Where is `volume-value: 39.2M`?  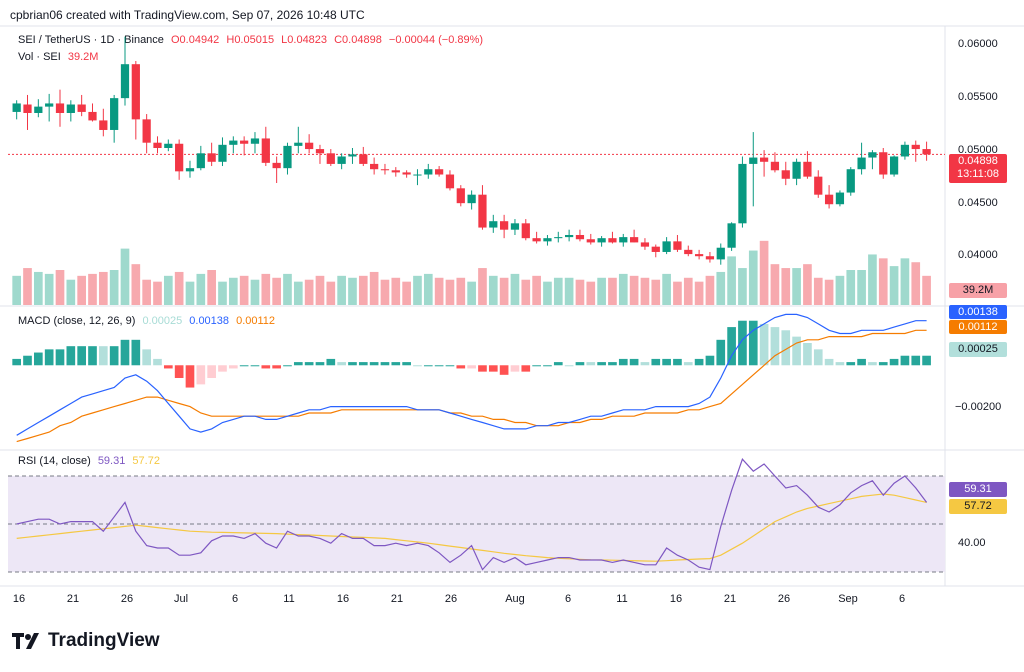
volume-value: 39.2M is located at coordinates (83, 57).